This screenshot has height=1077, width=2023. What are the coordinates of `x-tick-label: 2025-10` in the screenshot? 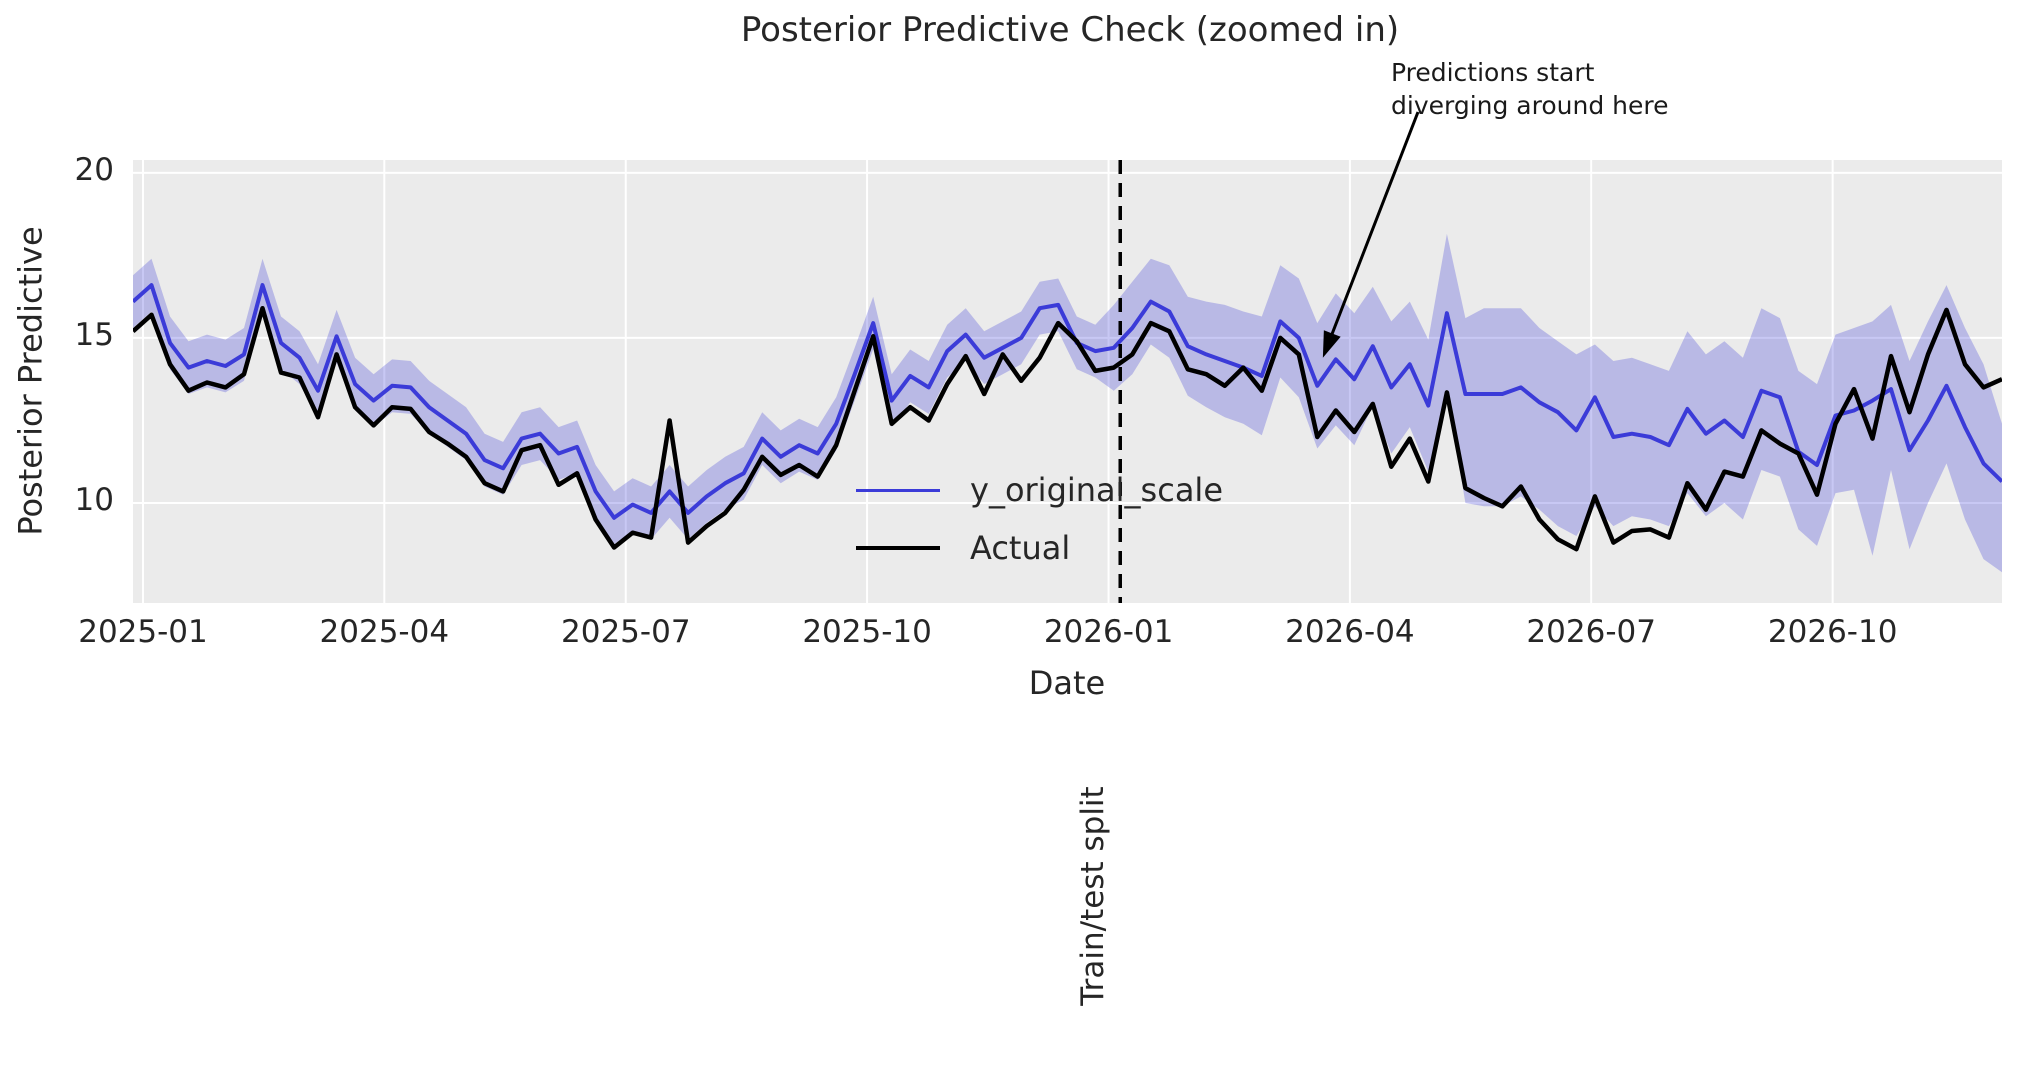 It's located at (867, 632).